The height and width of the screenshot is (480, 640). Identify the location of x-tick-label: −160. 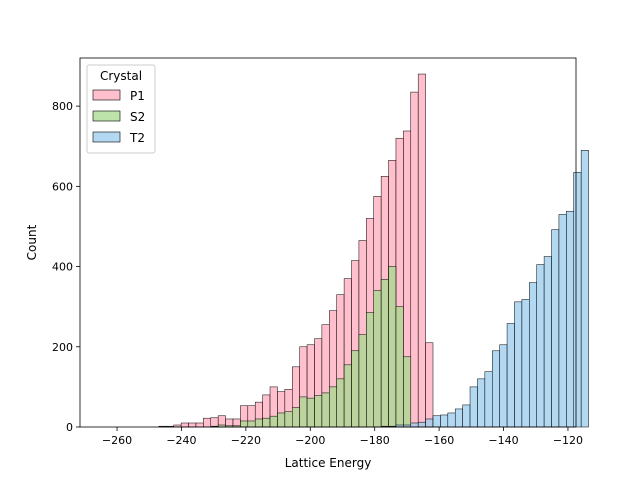
(439, 440).